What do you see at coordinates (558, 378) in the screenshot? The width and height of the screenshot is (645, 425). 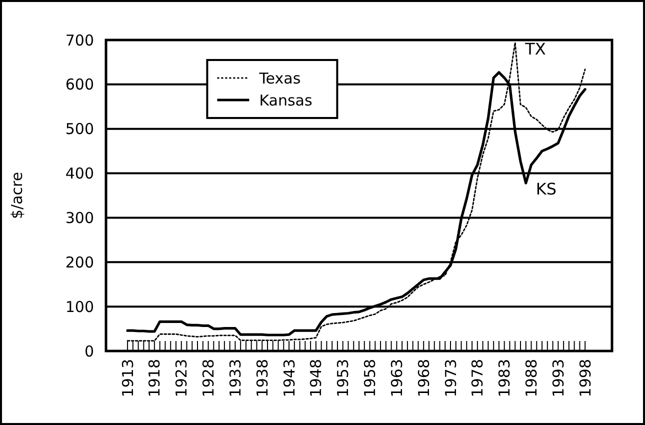 I see `x-tick-label: 1993` at bounding box center [558, 378].